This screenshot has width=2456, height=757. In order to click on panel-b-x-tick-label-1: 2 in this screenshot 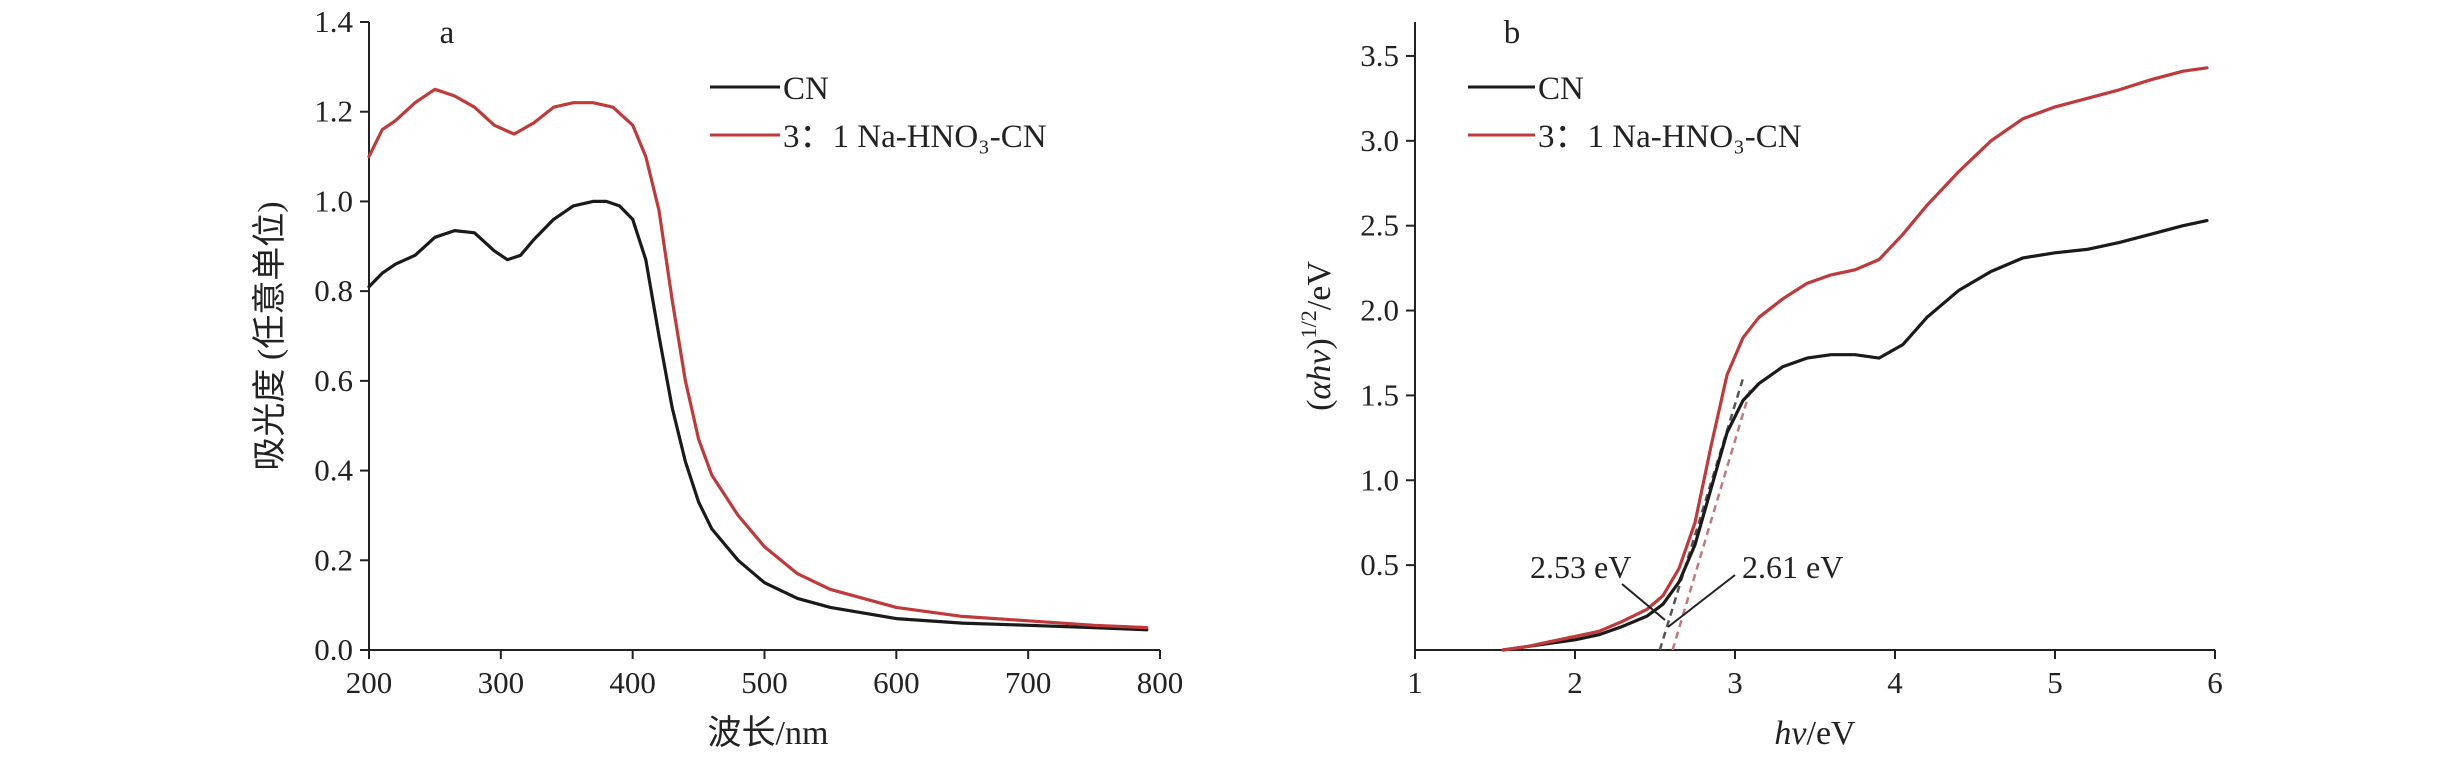, I will do `click(1575, 682)`.